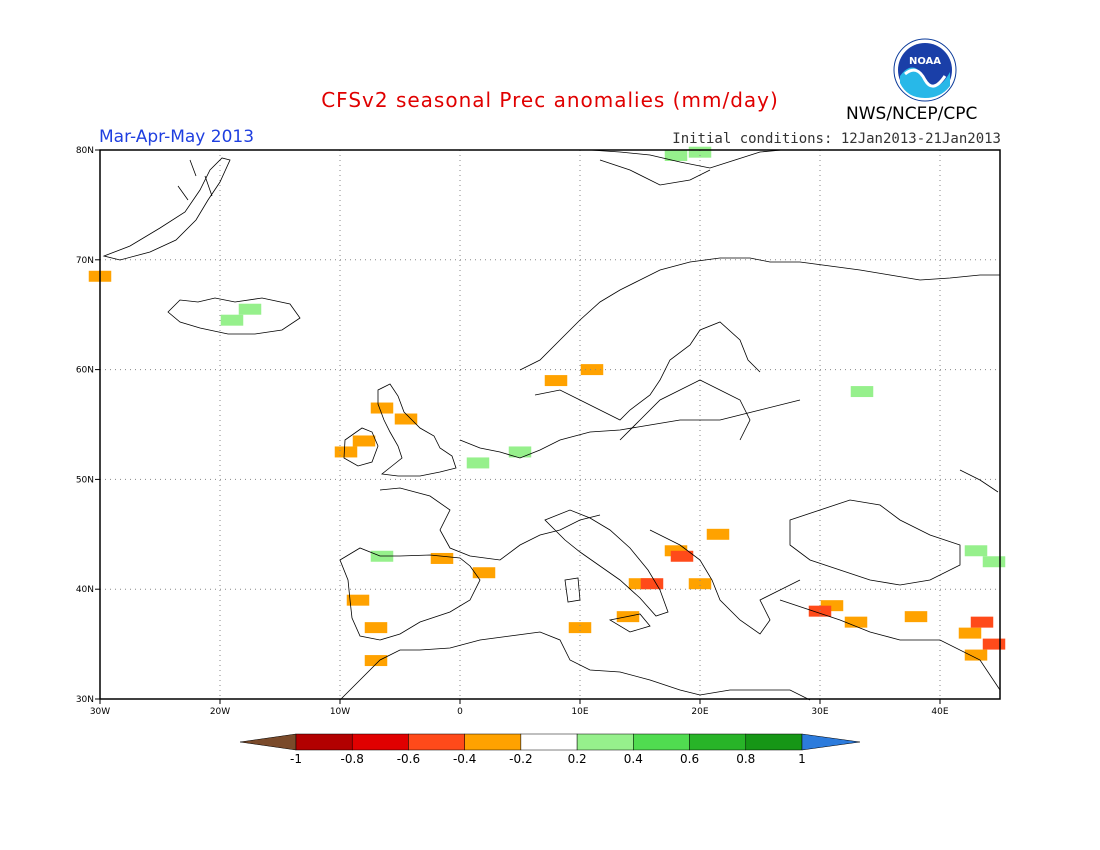  What do you see at coordinates (177, 137) in the screenshot?
I see `season-label: Mar-Apr-May 2013` at bounding box center [177, 137].